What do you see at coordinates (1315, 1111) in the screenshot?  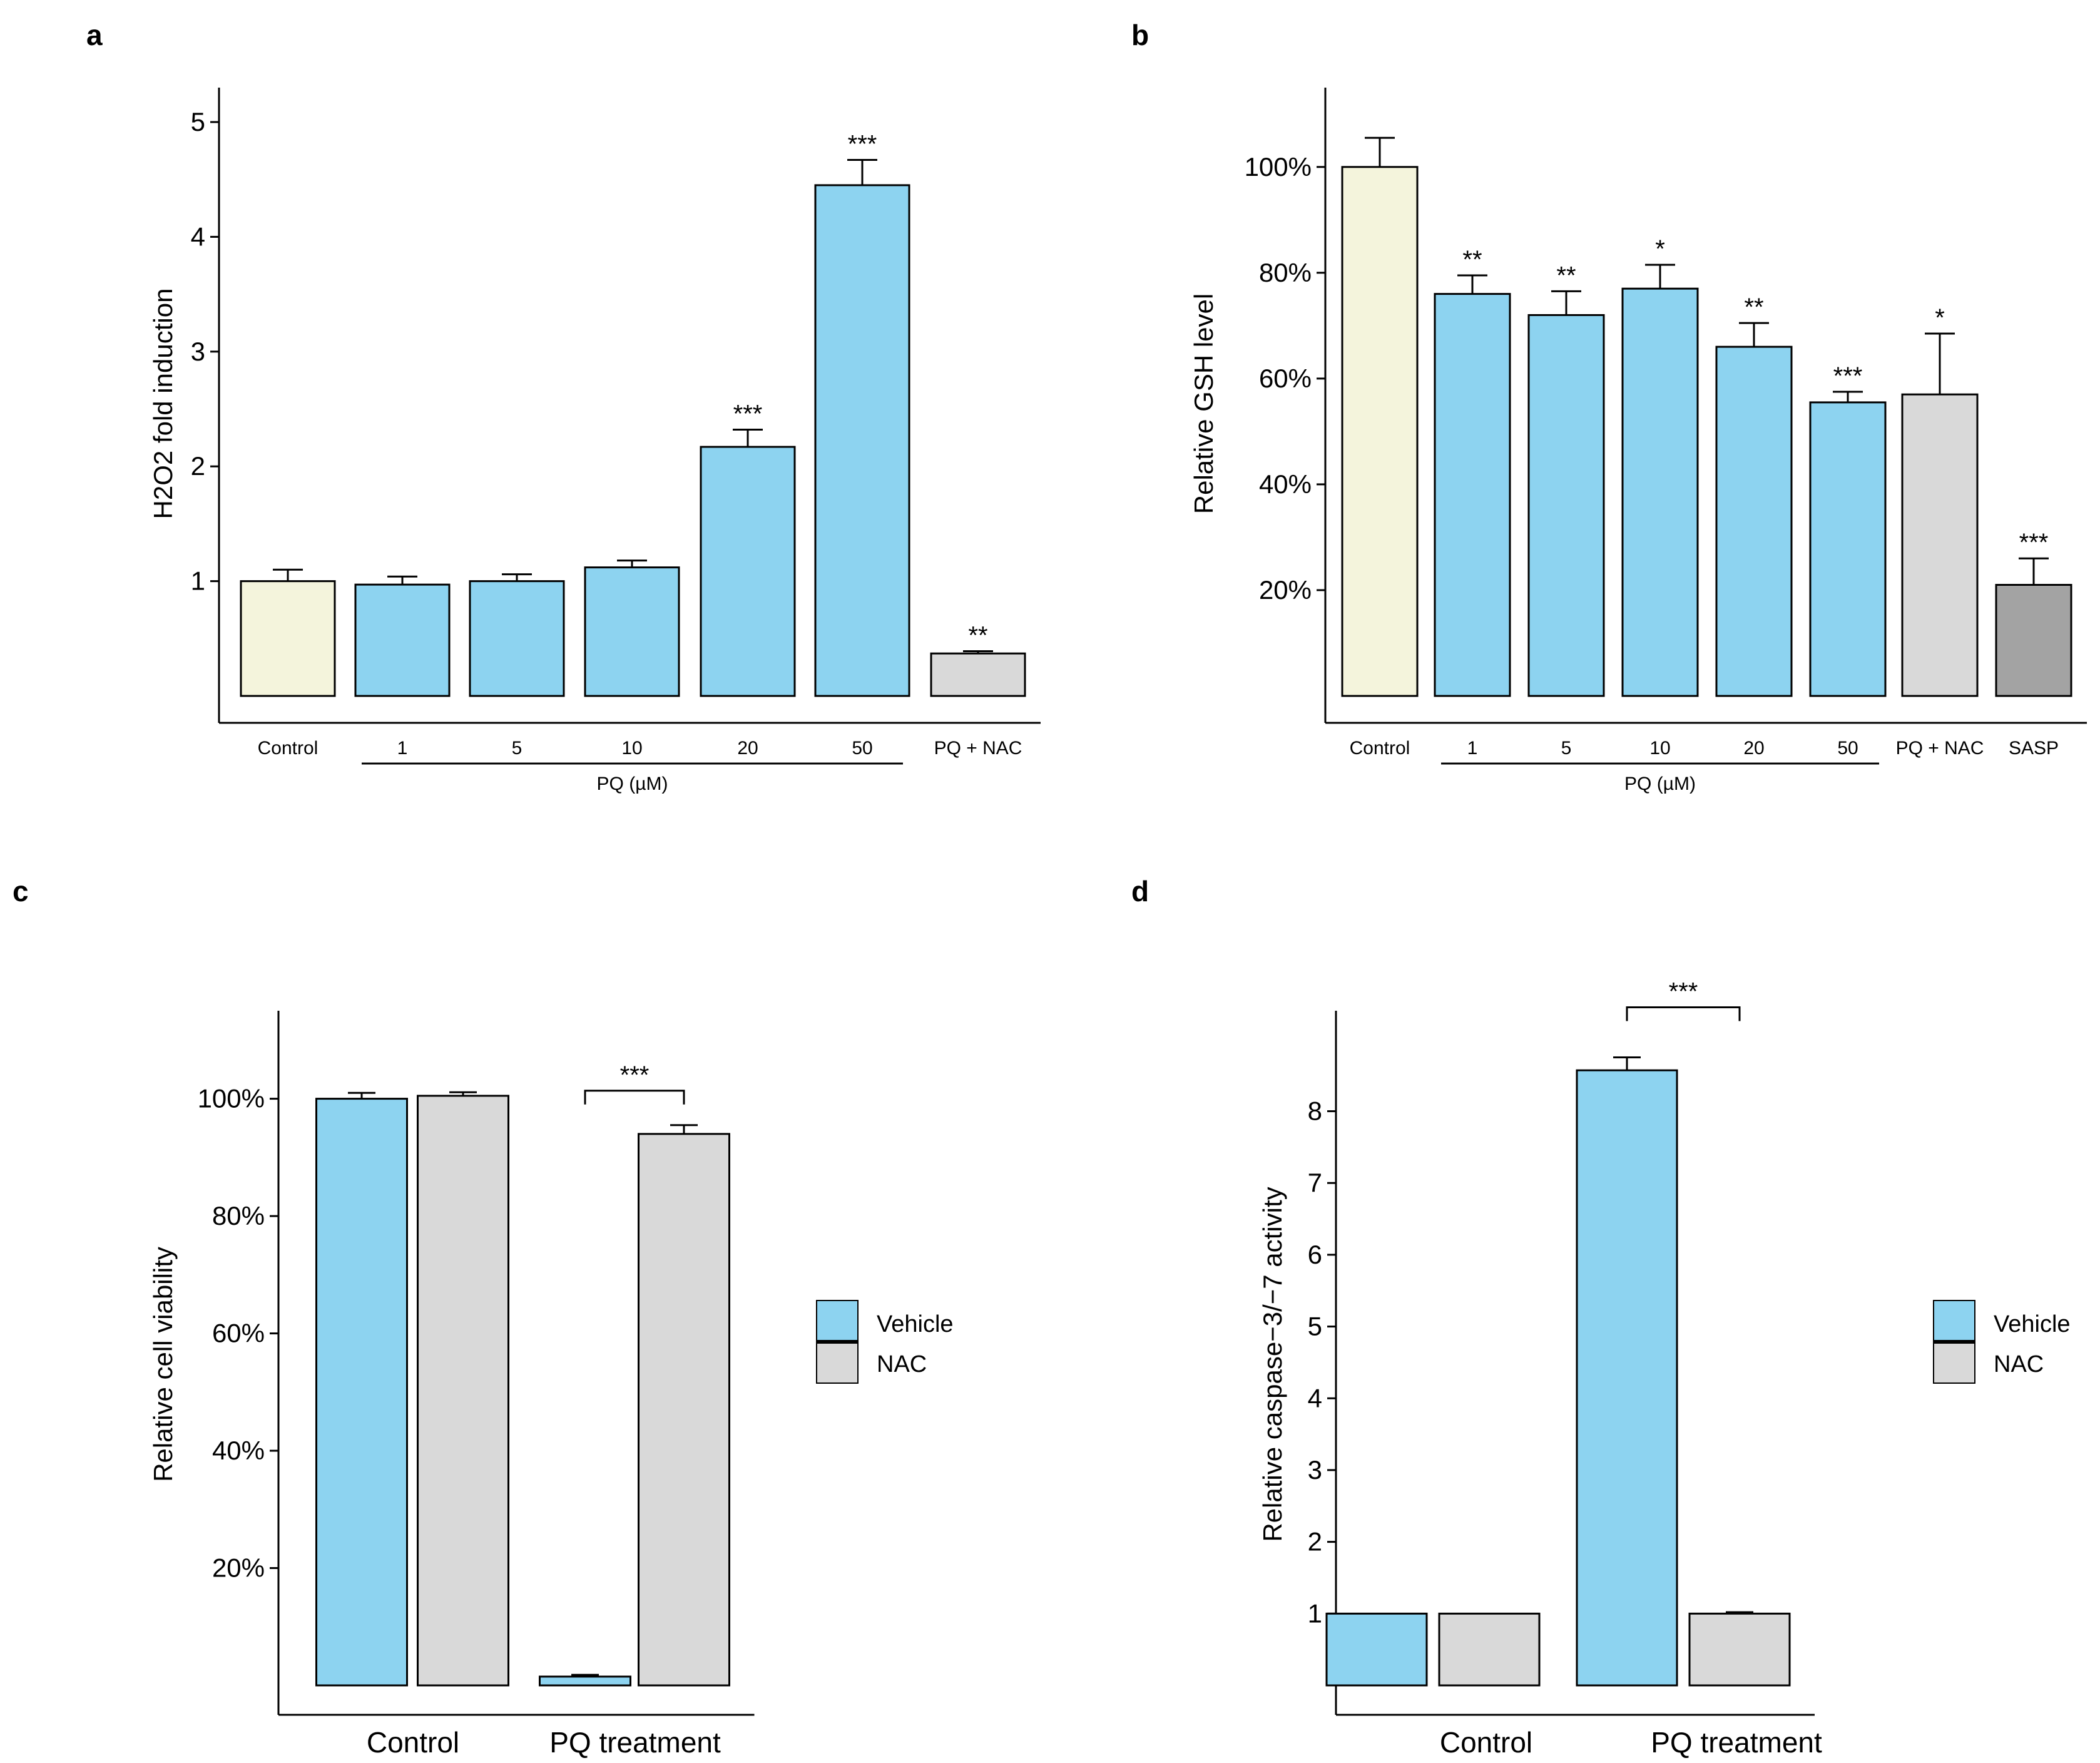 I see `y-tick-label: 8` at bounding box center [1315, 1111].